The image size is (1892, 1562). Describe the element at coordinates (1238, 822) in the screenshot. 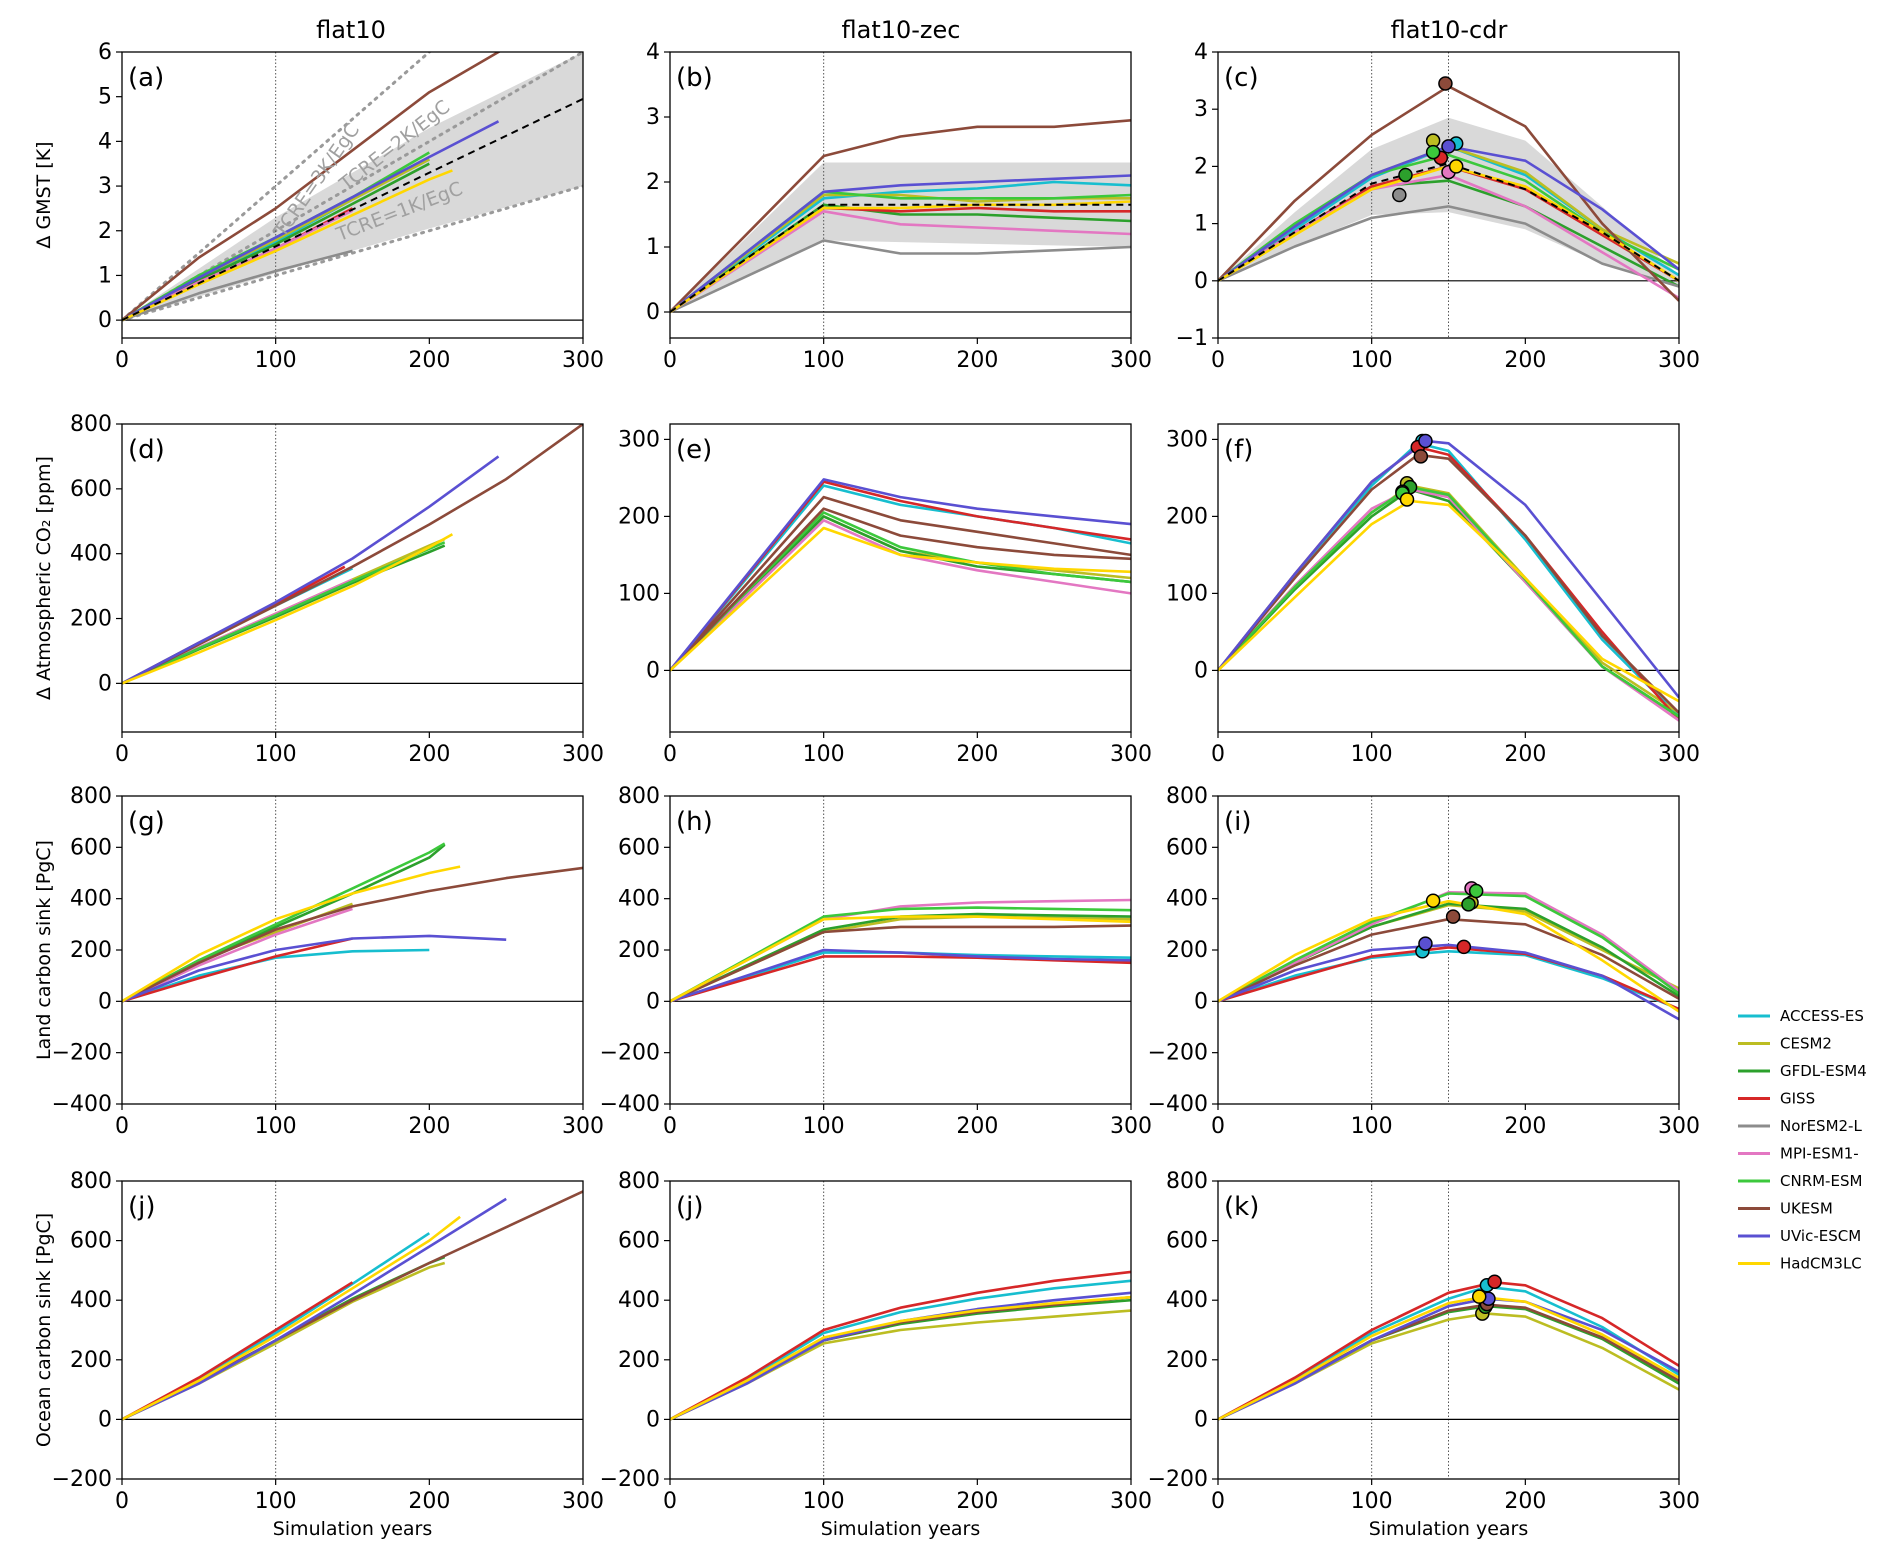

I see `panel-label: (i)` at that location.